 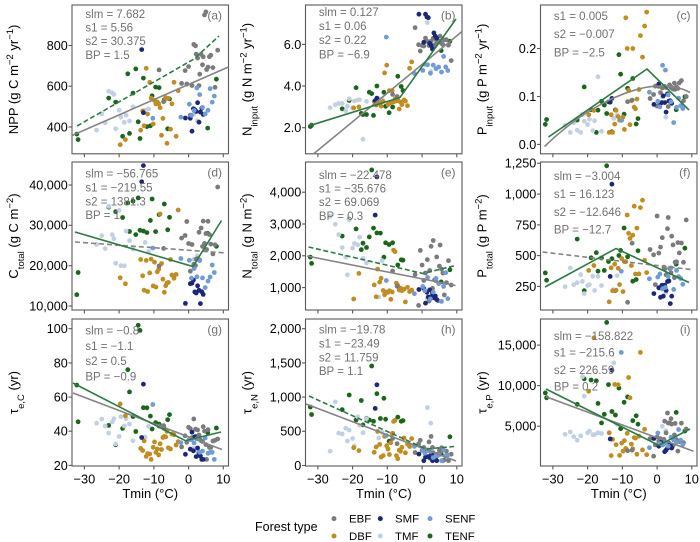 I want to click on svg-text: DBF, so click(x=360, y=536).